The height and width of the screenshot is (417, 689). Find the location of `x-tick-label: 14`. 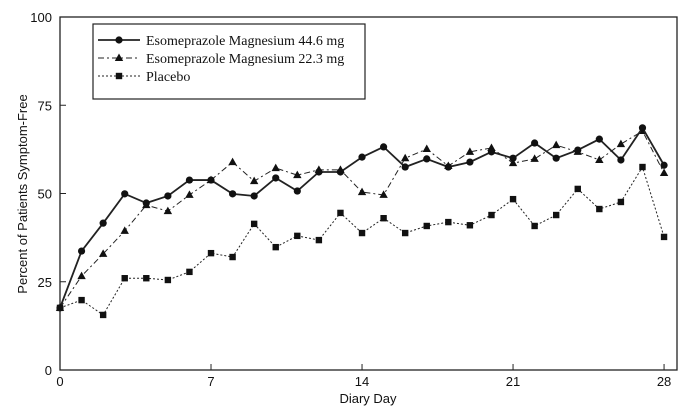

x-tick-label: 14 is located at coordinates (362, 381).